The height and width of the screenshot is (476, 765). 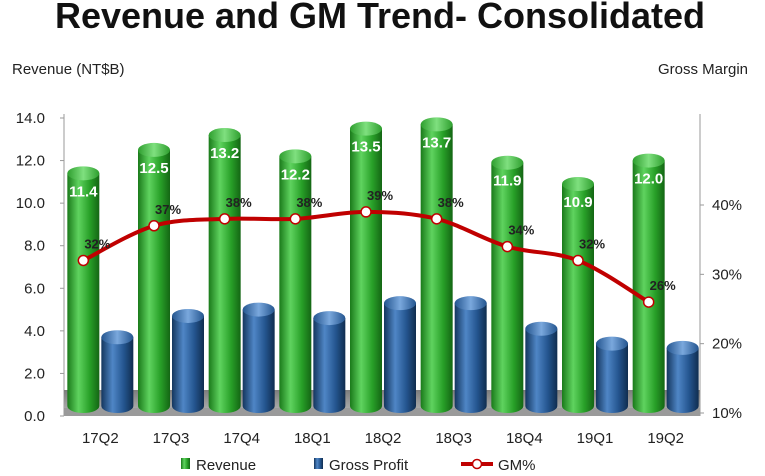 What do you see at coordinates (30, 118) in the screenshot?
I see `y-tick-label: 14.0` at bounding box center [30, 118].